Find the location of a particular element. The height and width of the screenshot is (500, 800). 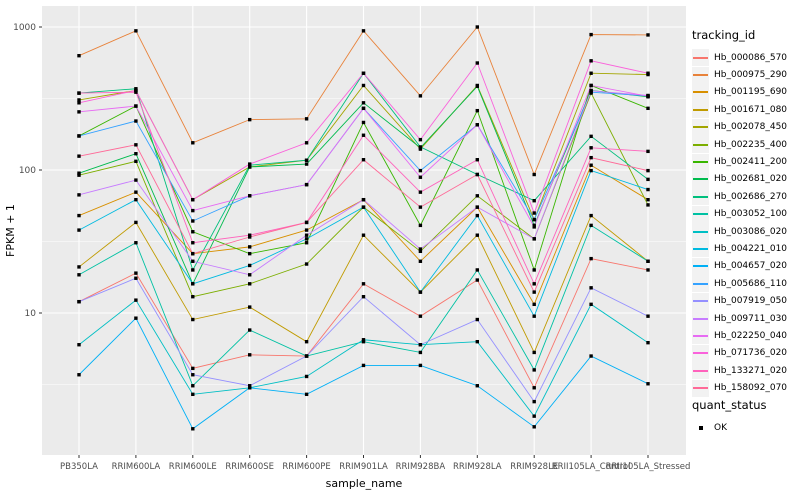

y-tick-label: 1000 is located at coordinates (24, 28).